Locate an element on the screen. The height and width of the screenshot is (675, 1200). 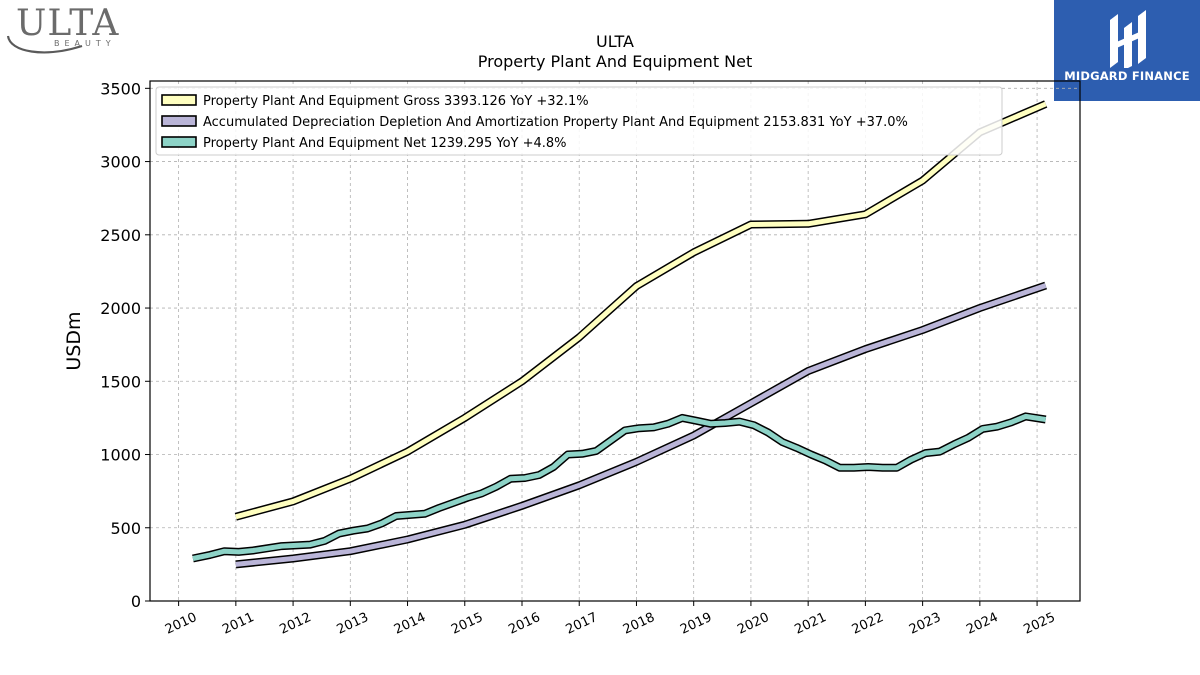
x-tick-label: 2016 is located at coordinates (524, 624).